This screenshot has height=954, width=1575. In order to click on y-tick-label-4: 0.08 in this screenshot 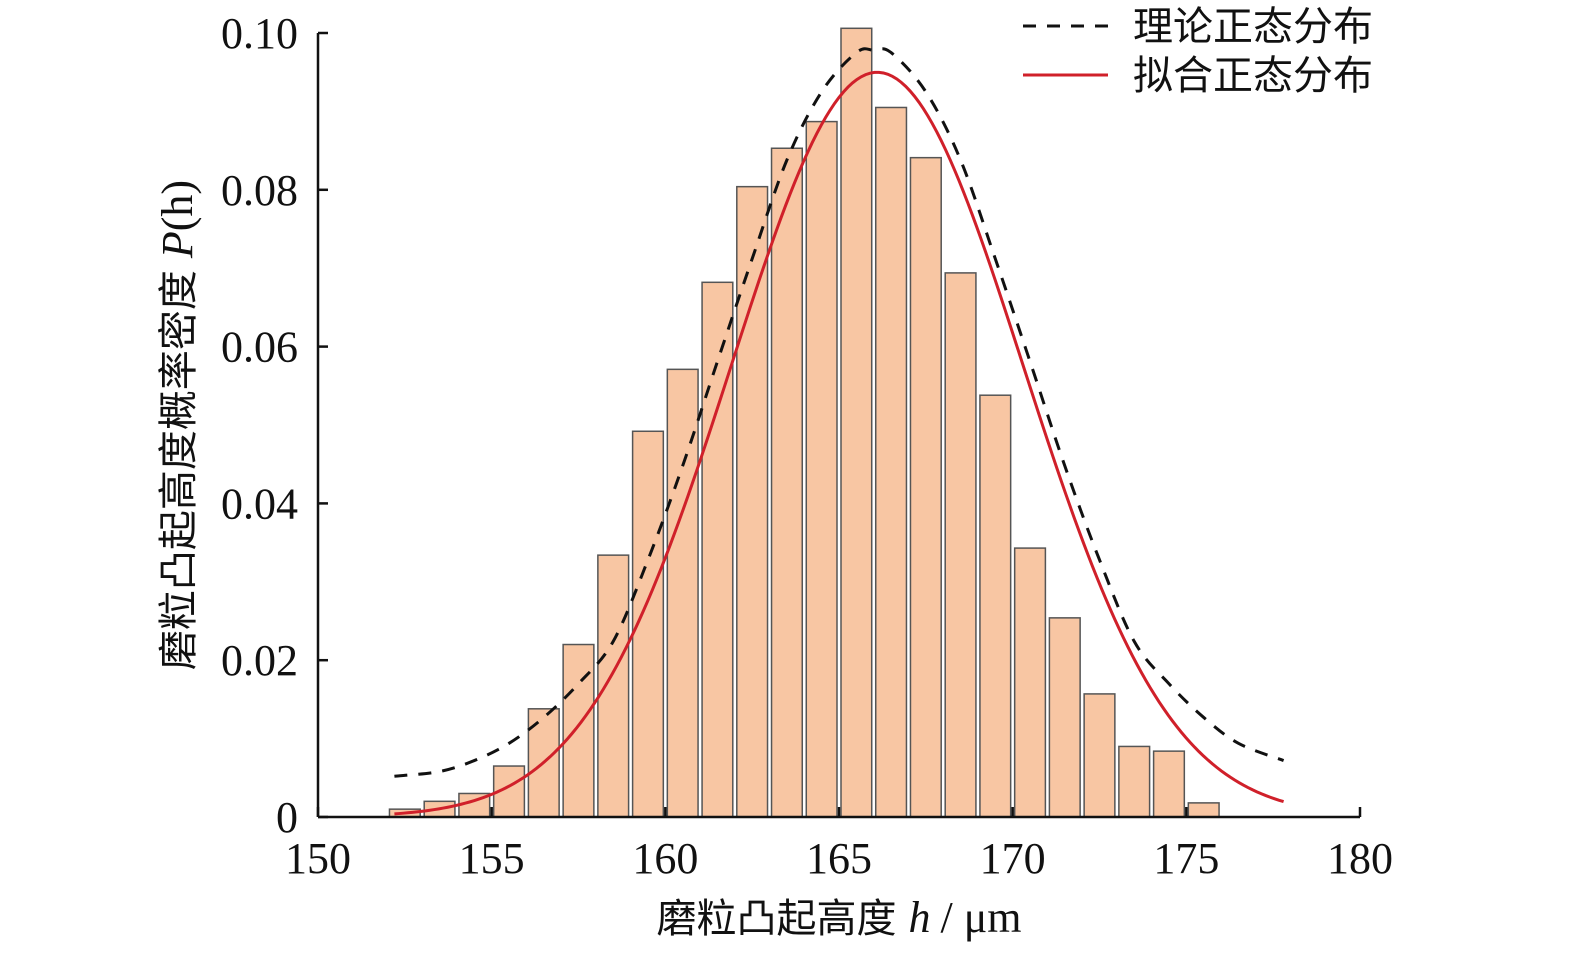, I will do `click(259, 190)`.